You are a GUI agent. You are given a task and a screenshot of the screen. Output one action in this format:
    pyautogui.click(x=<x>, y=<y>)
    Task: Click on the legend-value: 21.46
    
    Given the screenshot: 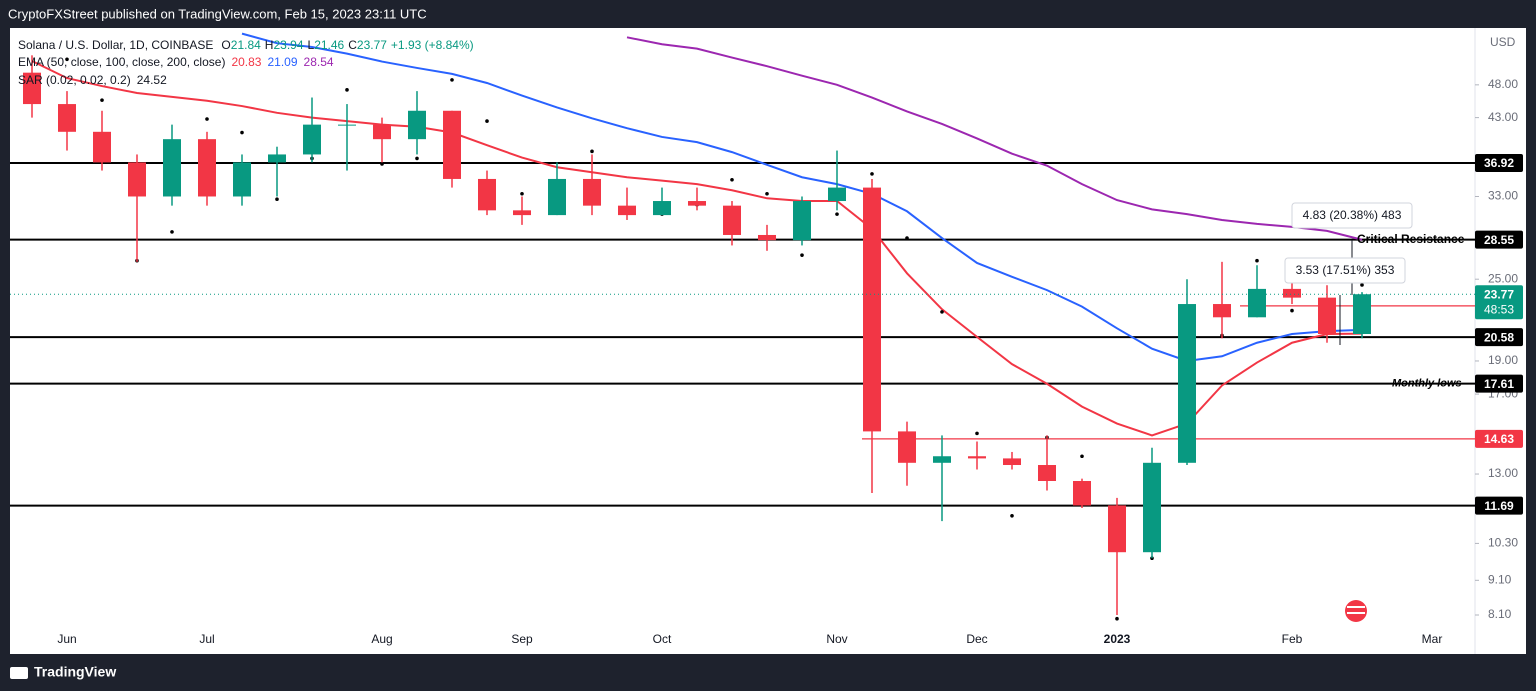 What is the action you would take?
    pyautogui.click(x=329, y=45)
    